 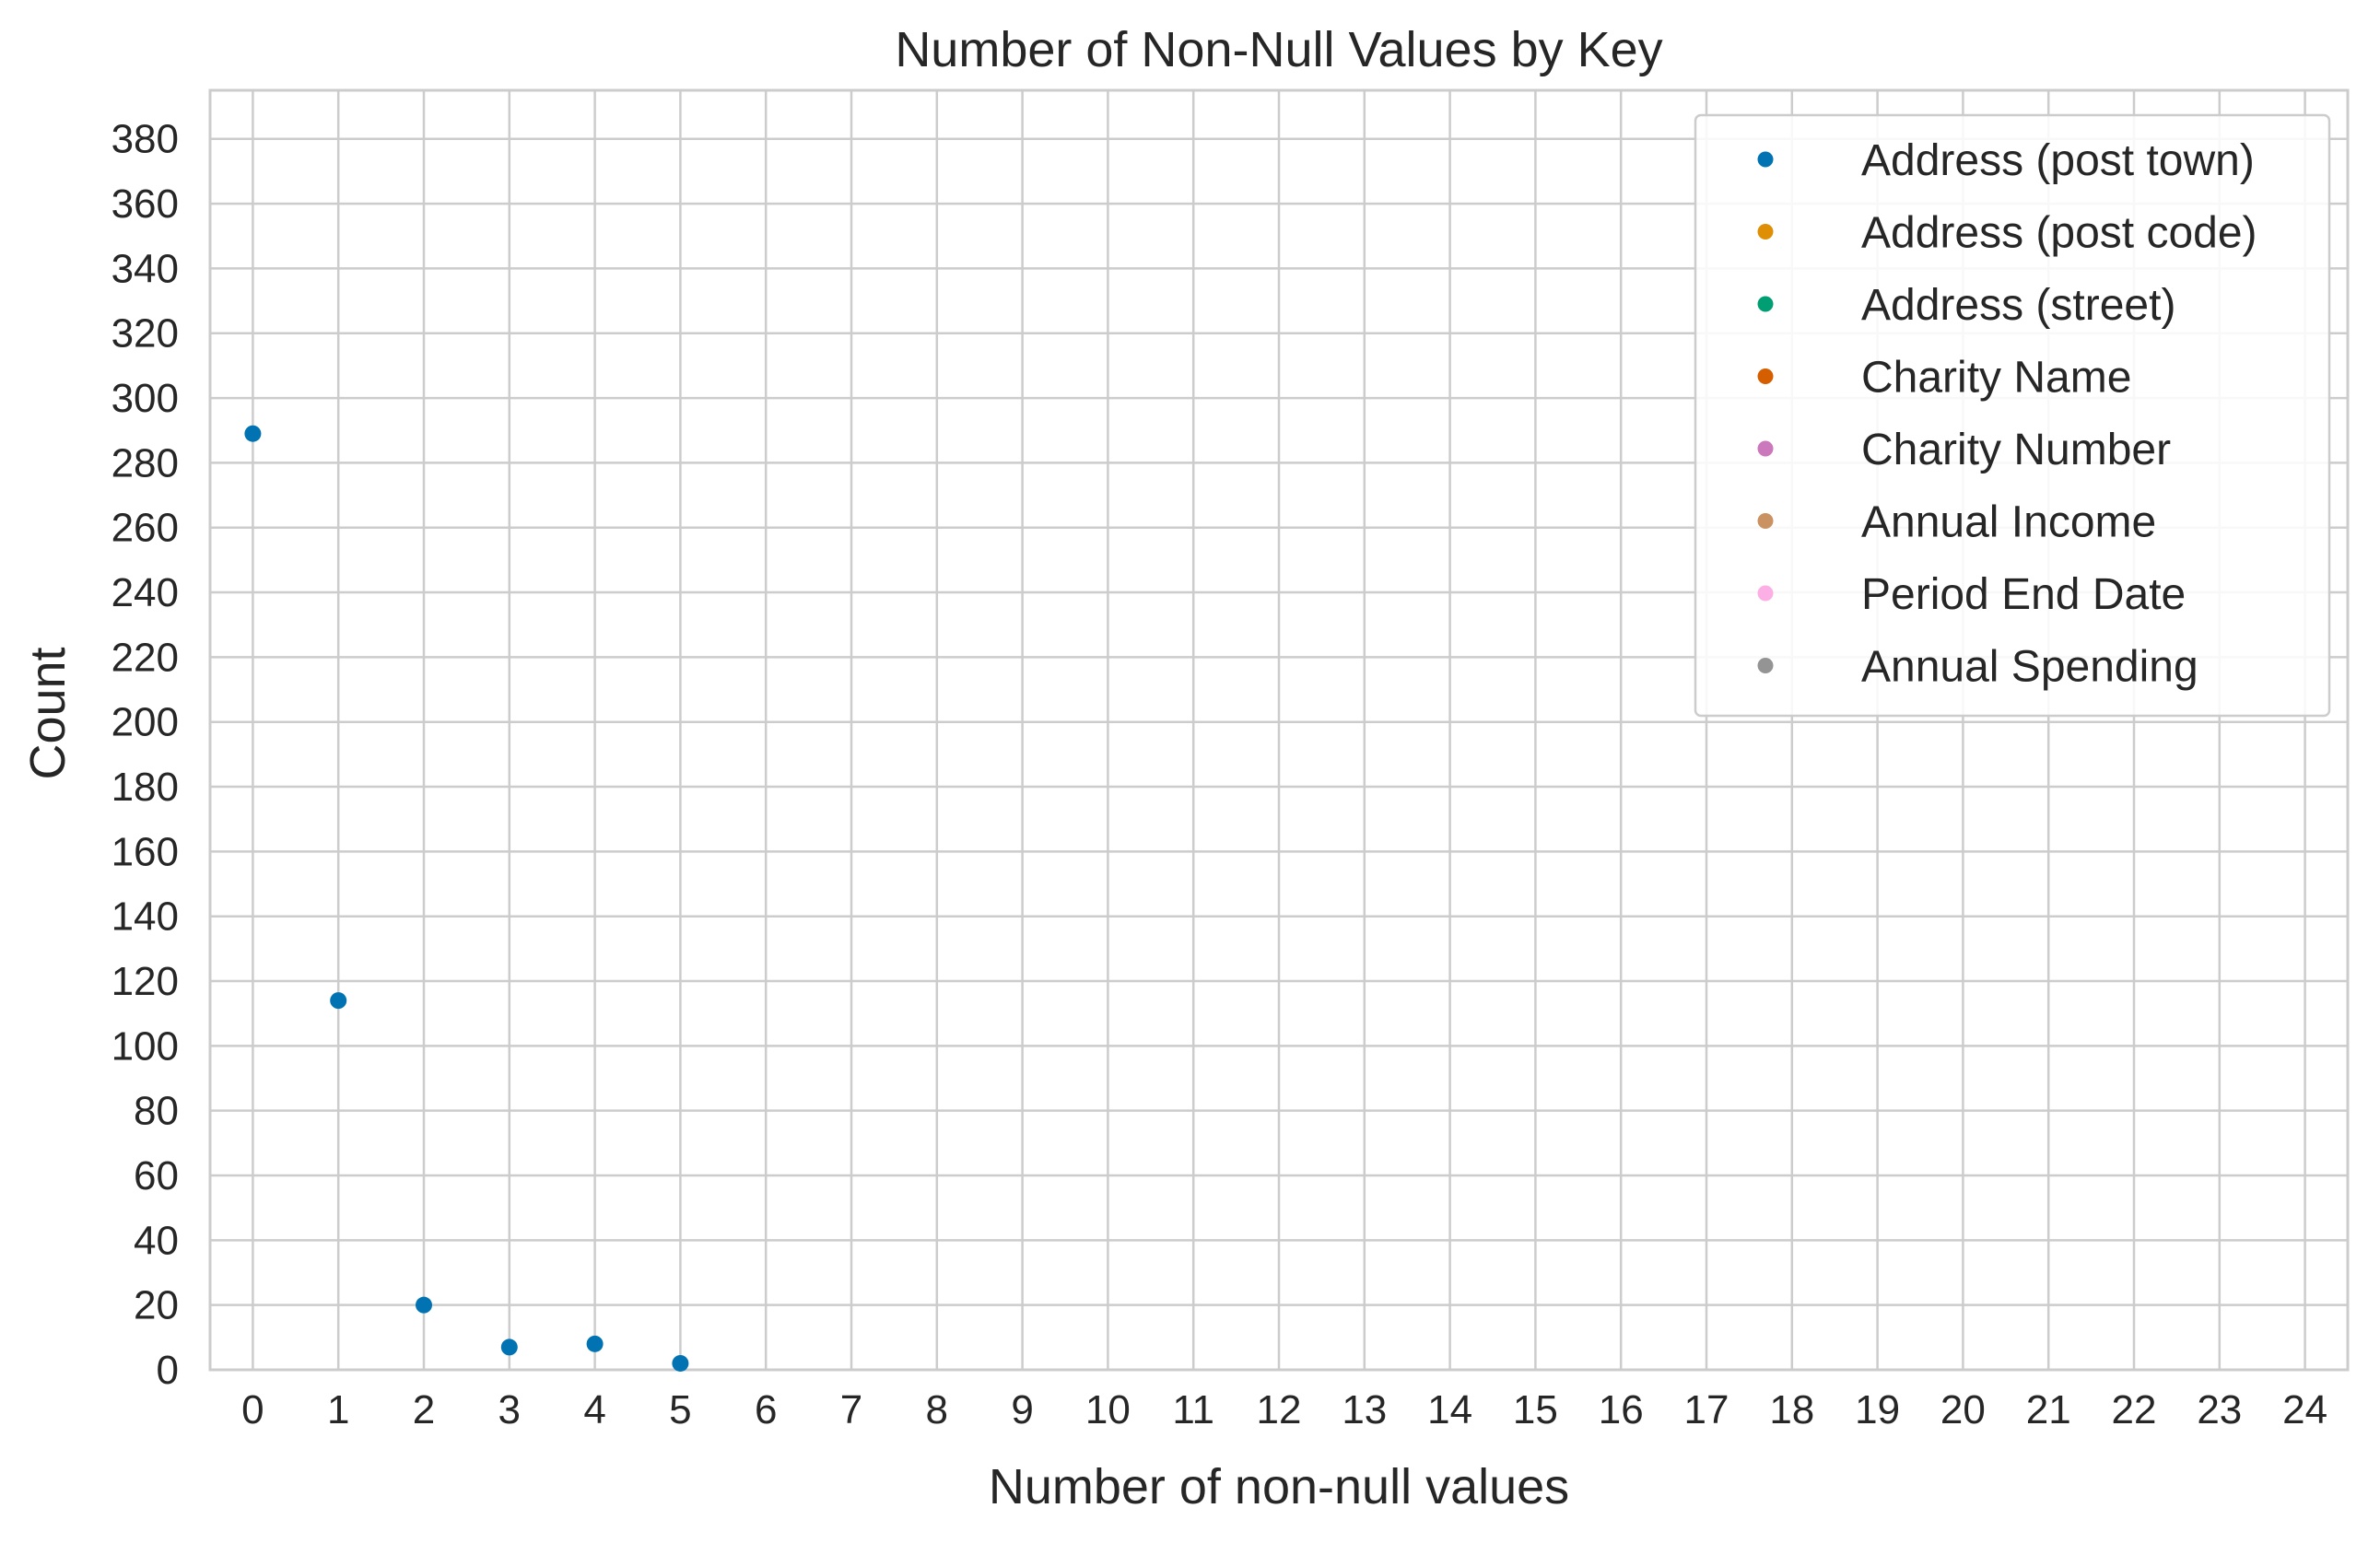 I want to click on x-tick-label: 20, so click(x=1963, y=1409).